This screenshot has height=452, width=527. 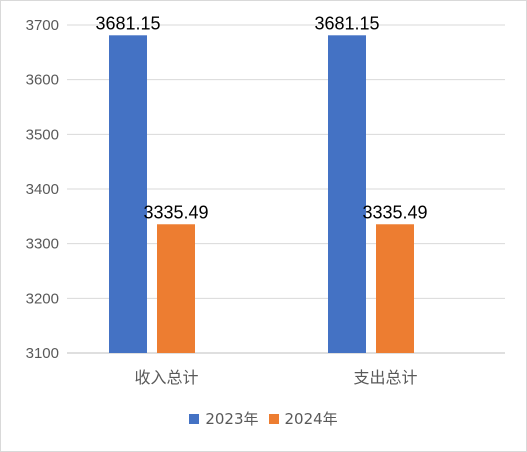 What do you see at coordinates (232, 419) in the screenshot?
I see `legend-label-2023: 2023年` at bounding box center [232, 419].